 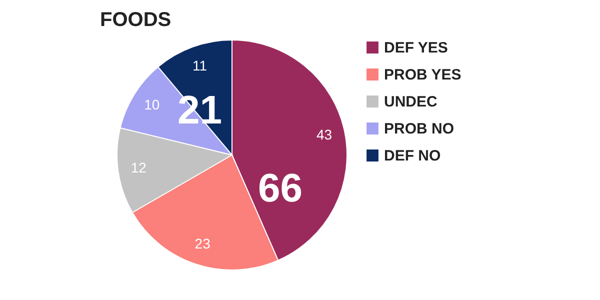 I want to click on data-label: 10, so click(x=152, y=104).